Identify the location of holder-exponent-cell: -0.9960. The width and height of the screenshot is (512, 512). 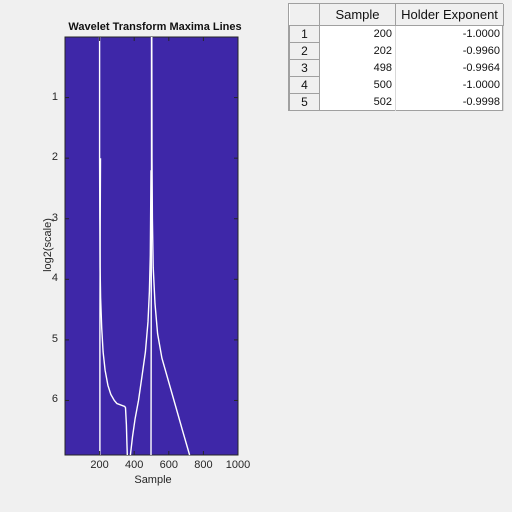
(449, 51).